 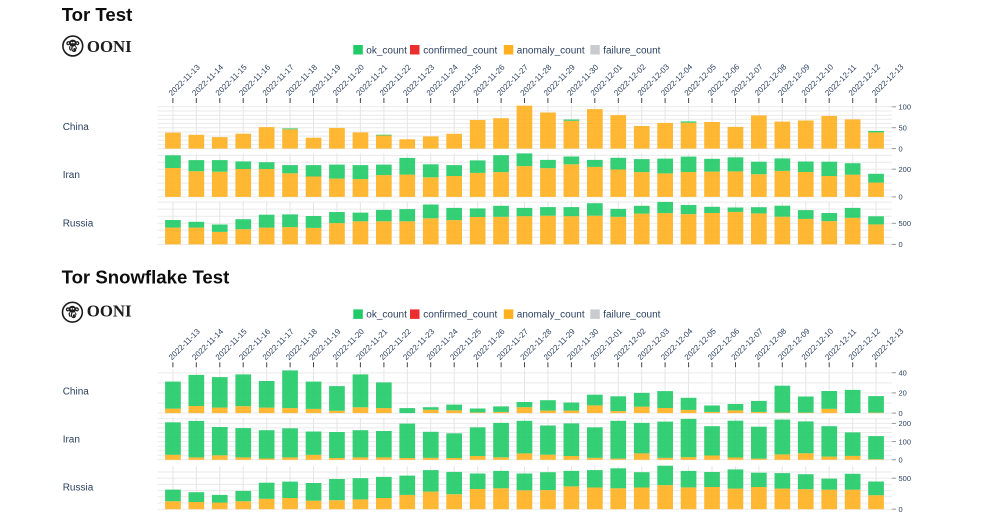 What do you see at coordinates (97, 14) in the screenshot?
I see `svg-text: Tor Test` at bounding box center [97, 14].